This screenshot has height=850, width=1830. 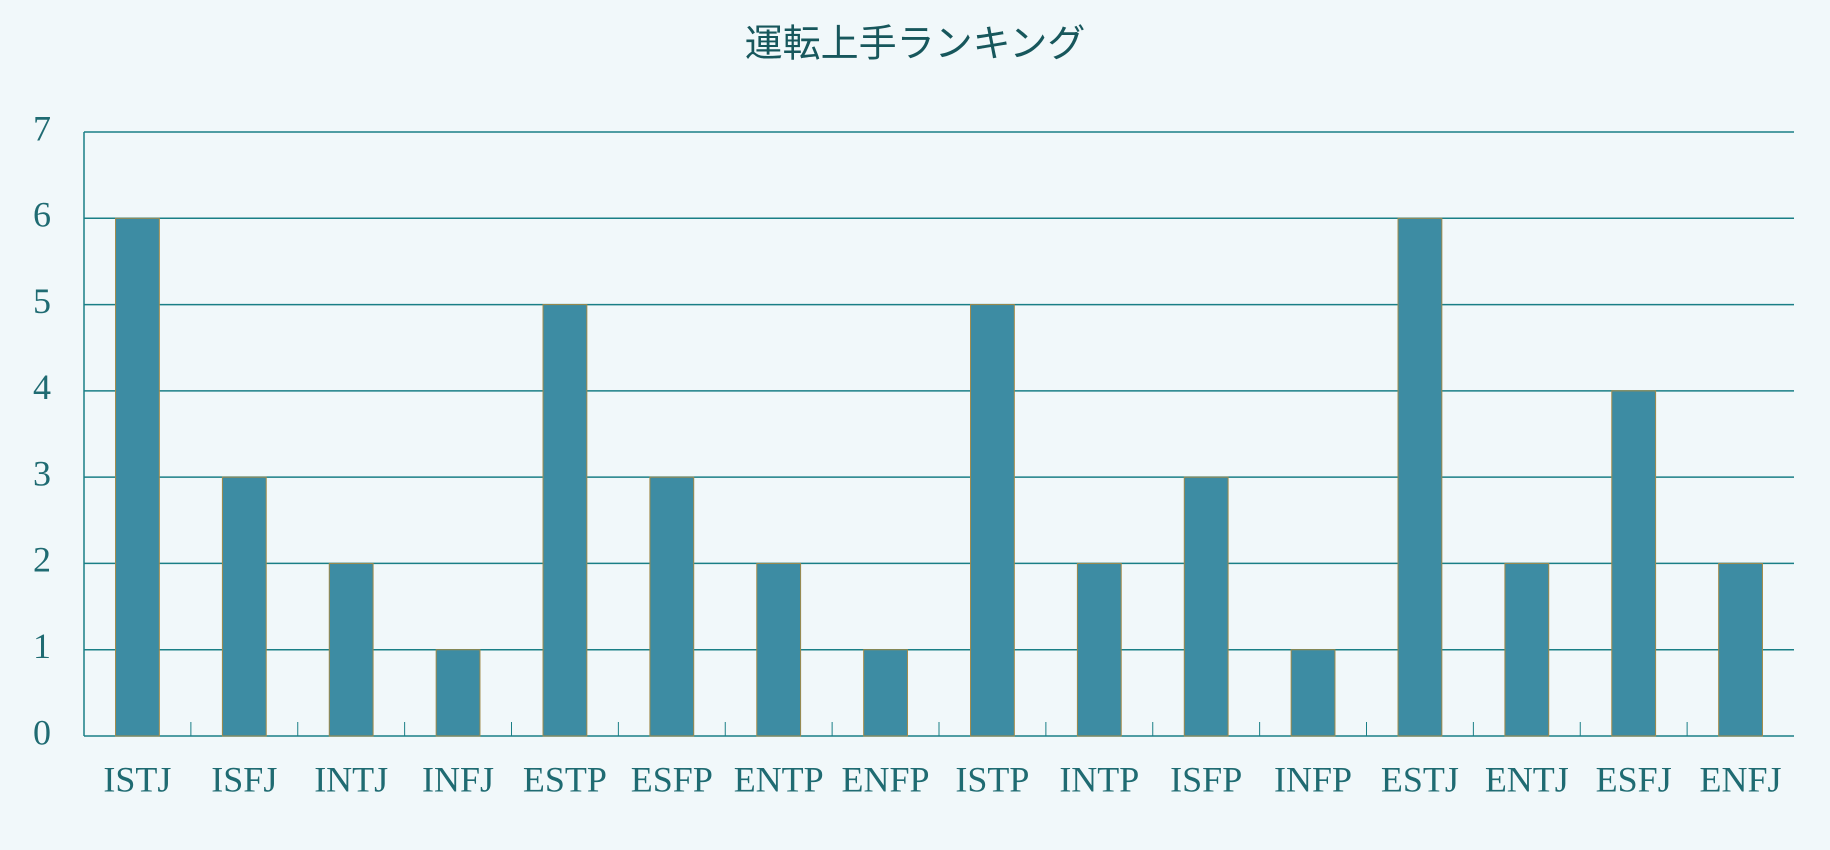 I want to click on x-tick-label: ESTP, so click(x=565, y=779).